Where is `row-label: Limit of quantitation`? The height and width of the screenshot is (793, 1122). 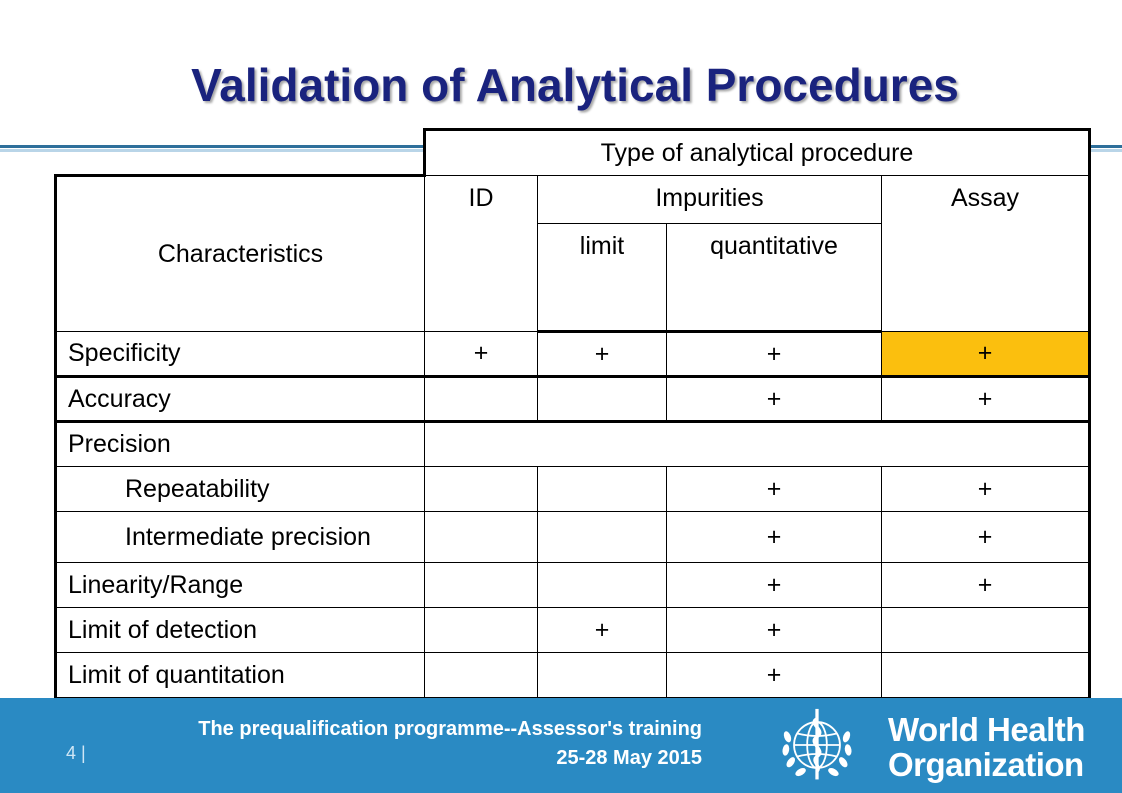
row-label: Limit of quantitation is located at coordinates (239, 675).